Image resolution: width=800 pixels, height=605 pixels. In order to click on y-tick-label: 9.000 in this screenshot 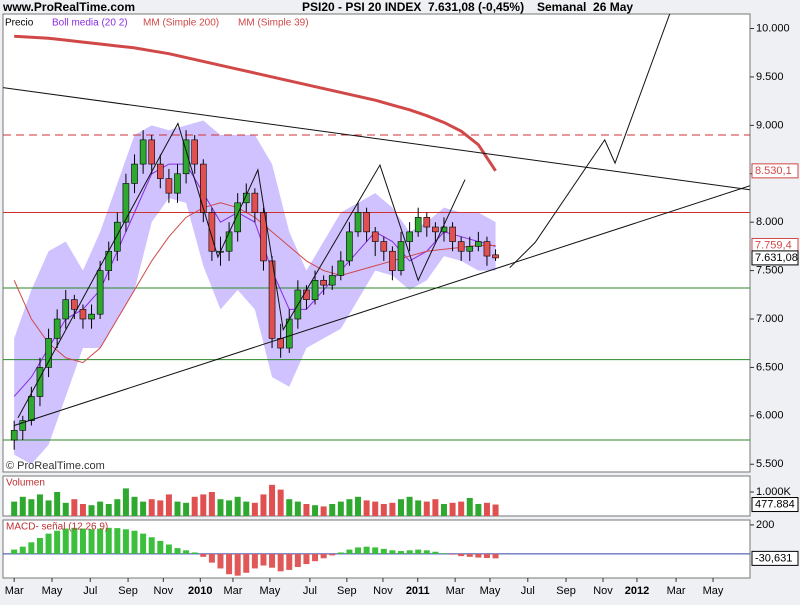, I will do `click(770, 125)`.